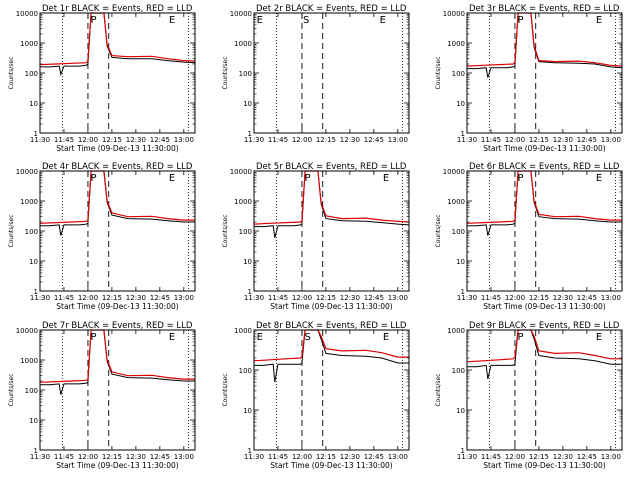 The height and width of the screenshot is (480, 640). What do you see at coordinates (117, 9) in the screenshot?
I see `panel-title: Det 1r BLACK = Events, RED = LLD` at bounding box center [117, 9].